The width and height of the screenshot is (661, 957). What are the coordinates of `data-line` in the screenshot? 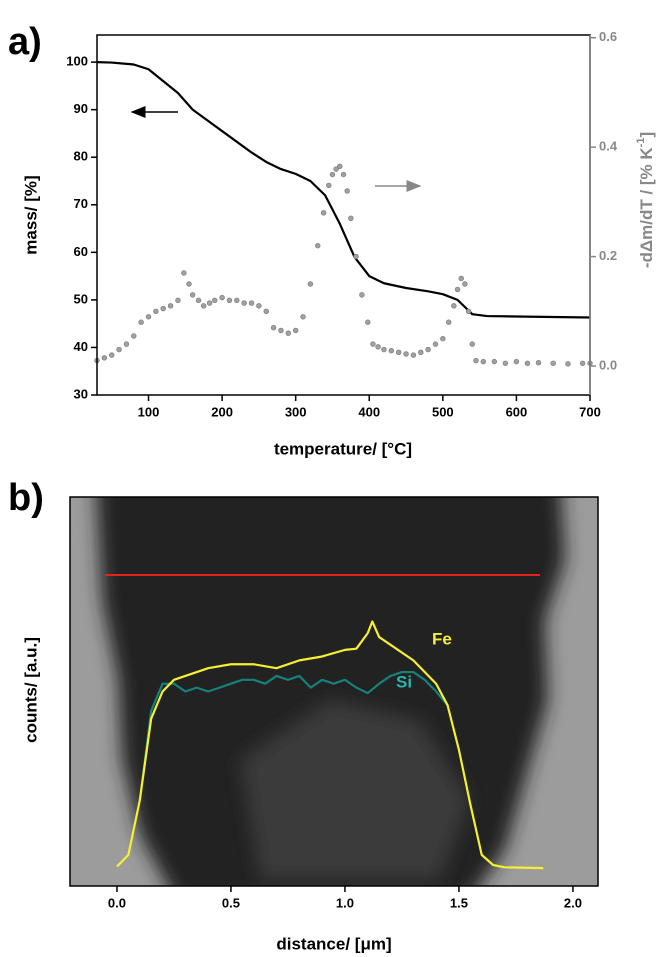 It's located at (293, 735).